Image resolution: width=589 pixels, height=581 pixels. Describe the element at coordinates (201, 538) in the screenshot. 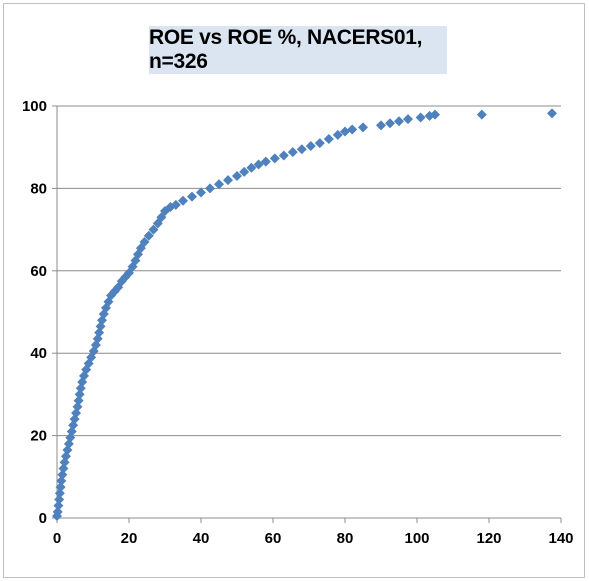

I see `x-tick-label: 40` at that location.